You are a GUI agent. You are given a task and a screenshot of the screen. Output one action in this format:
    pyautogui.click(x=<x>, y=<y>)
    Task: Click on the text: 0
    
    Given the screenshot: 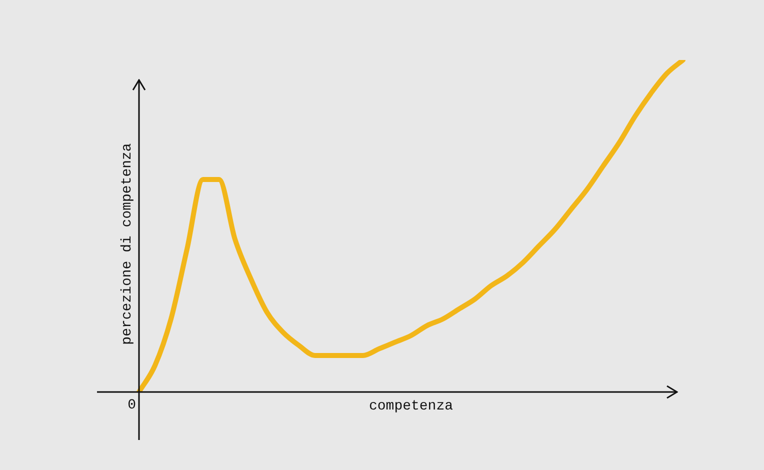 What is the action you would take?
    pyautogui.click(x=132, y=406)
    